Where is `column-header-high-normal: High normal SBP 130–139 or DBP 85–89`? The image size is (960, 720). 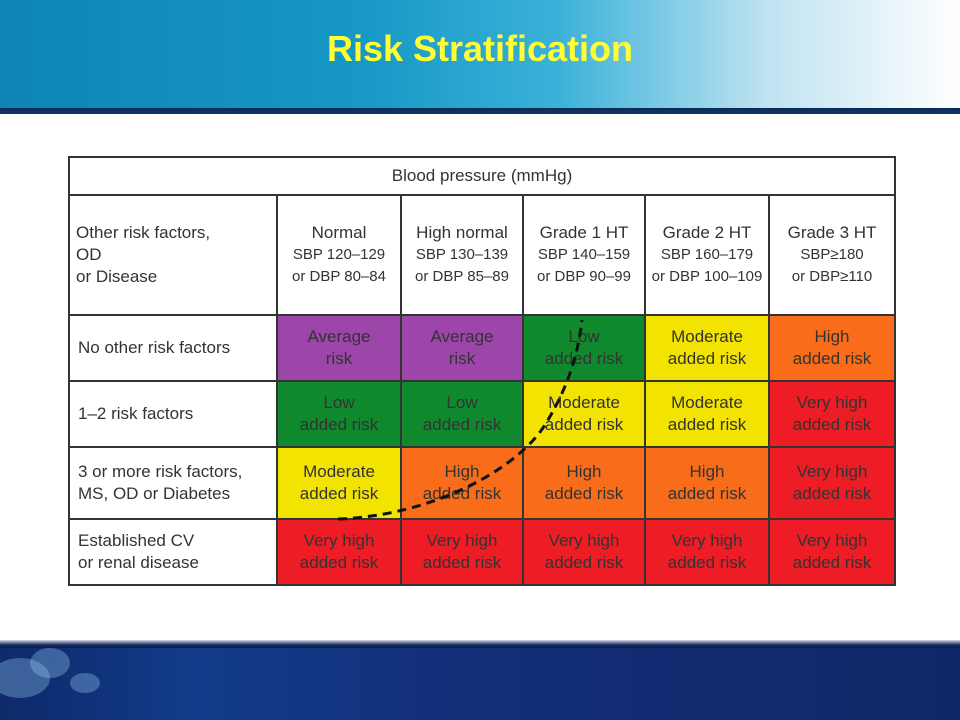
column-header-high-normal: High normal SBP 130–139 or DBP 85–89 is located at coordinates (462, 255).